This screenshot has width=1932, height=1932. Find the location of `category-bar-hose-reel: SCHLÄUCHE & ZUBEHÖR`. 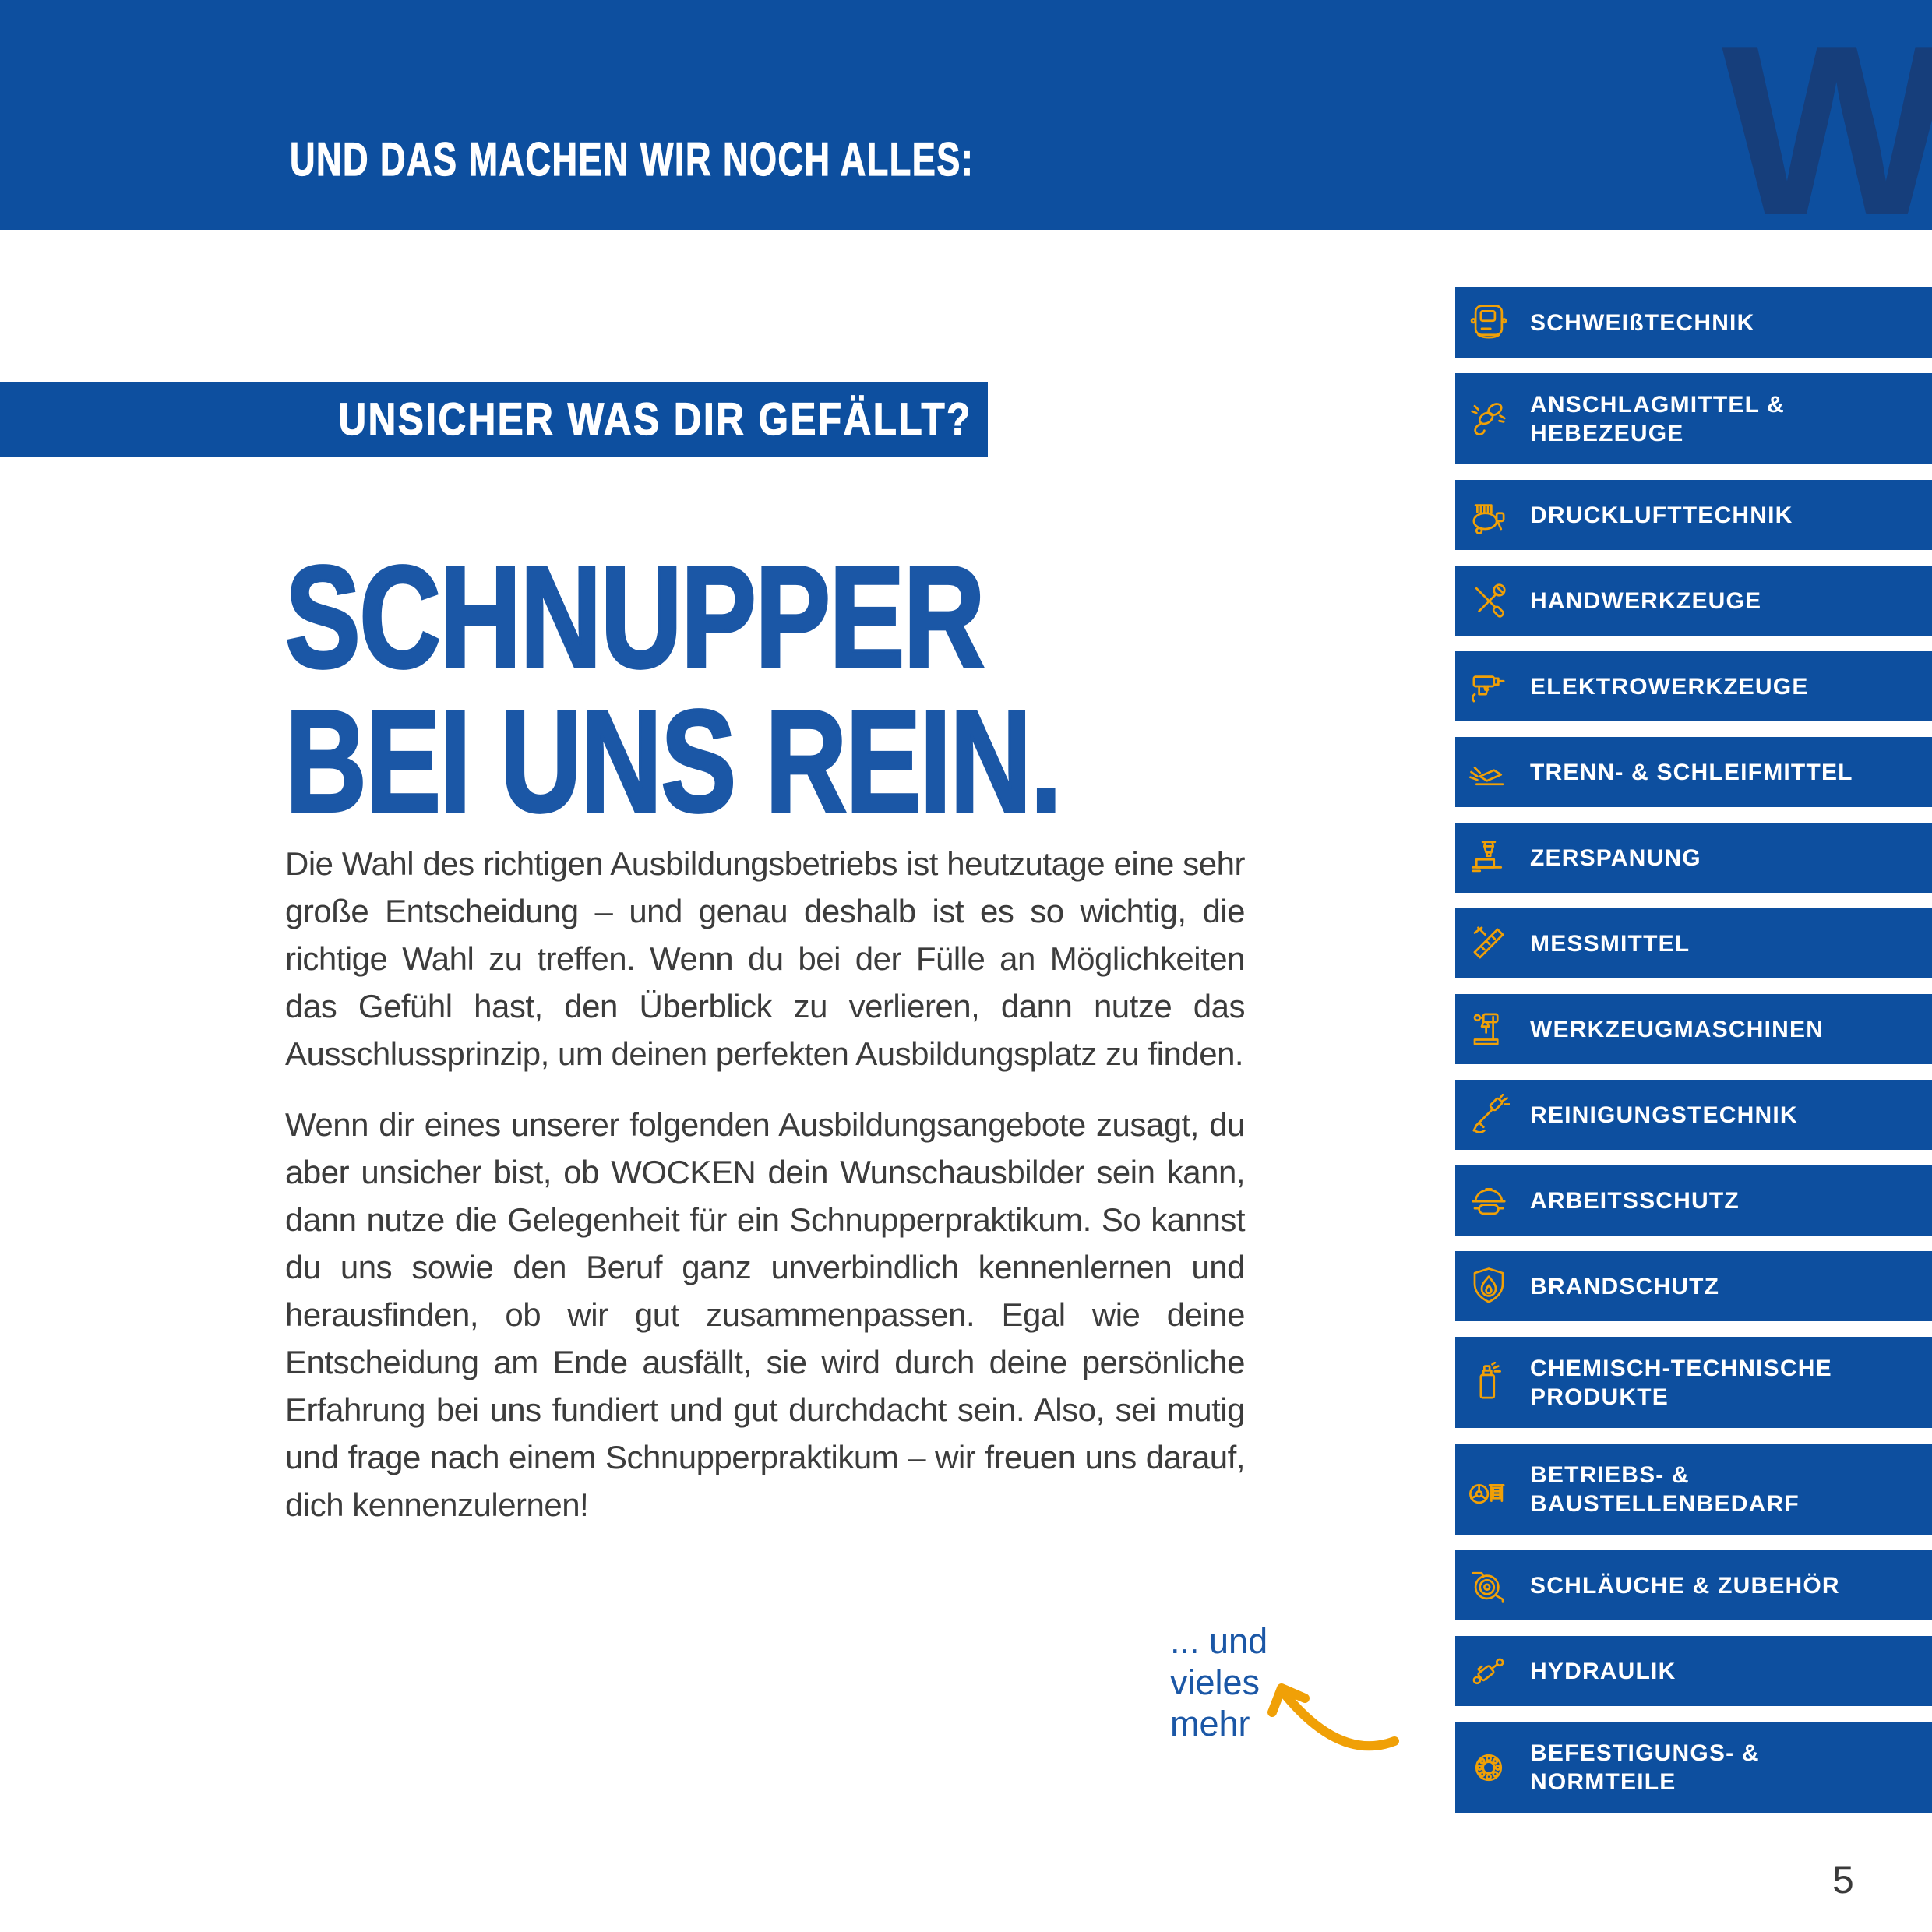

category-bar-hose-reel: SCHLÄUCHE & ZUBEHÖR is located at coordinates (1693, 1585).